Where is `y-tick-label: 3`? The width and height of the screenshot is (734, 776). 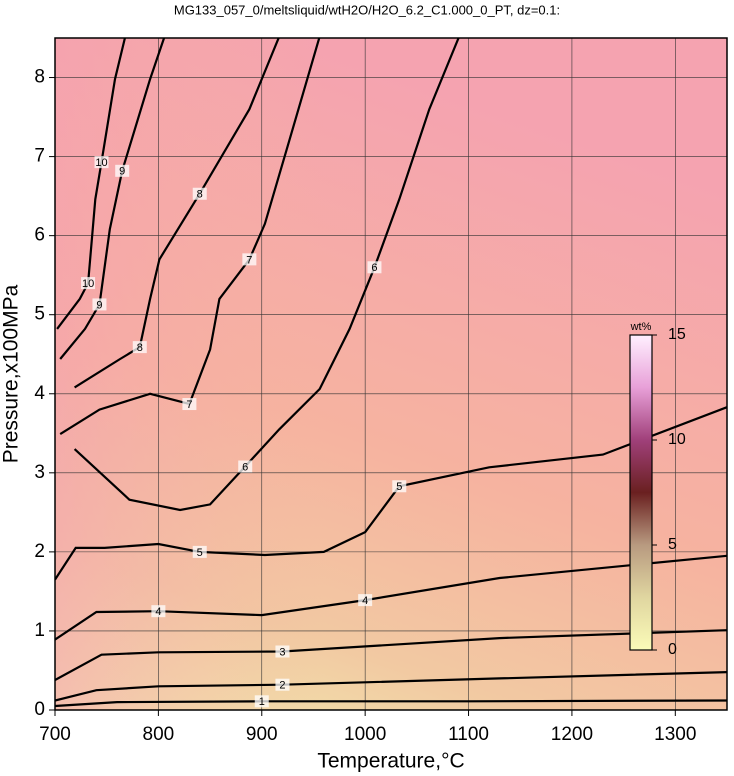
y-tick-label: 3 is located at coordinates (39, 472).